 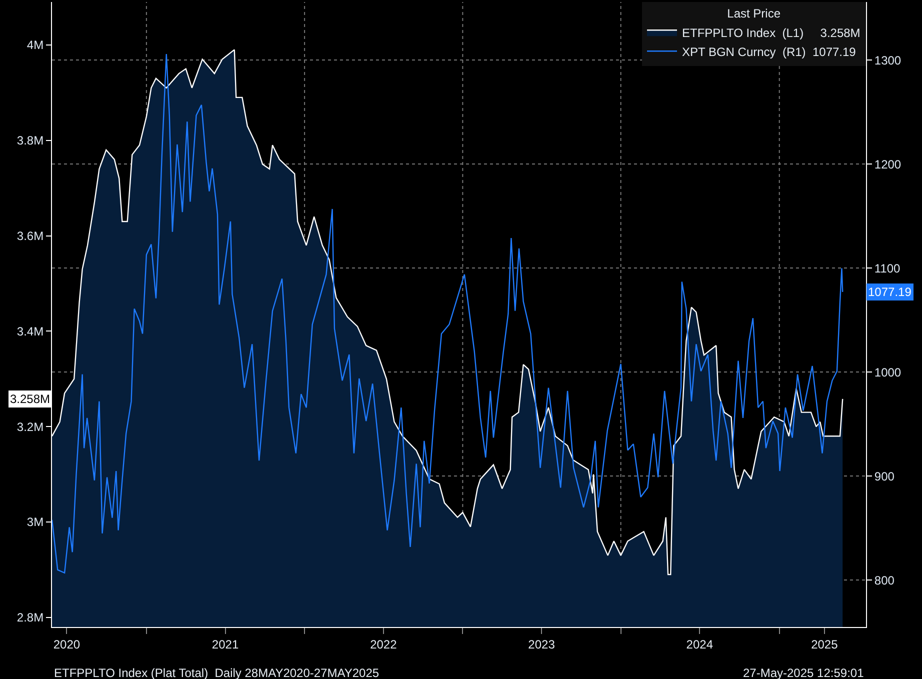 I want to click on y-tick-label: 3.2M, so click(x=30, y=427).